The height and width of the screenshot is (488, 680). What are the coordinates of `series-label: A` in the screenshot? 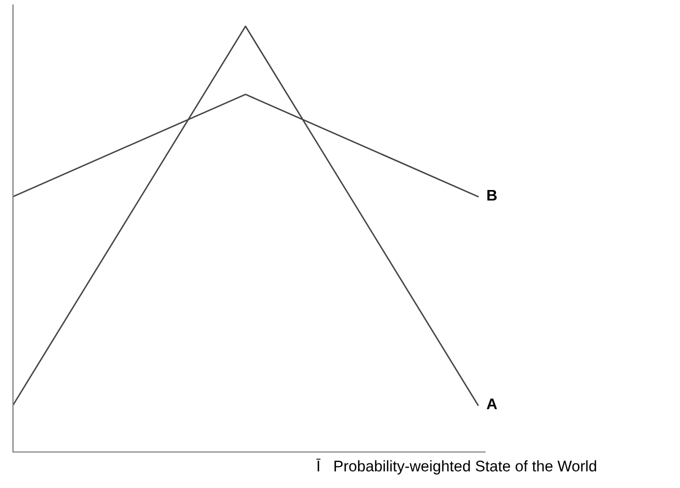 It's located at (491, 404).